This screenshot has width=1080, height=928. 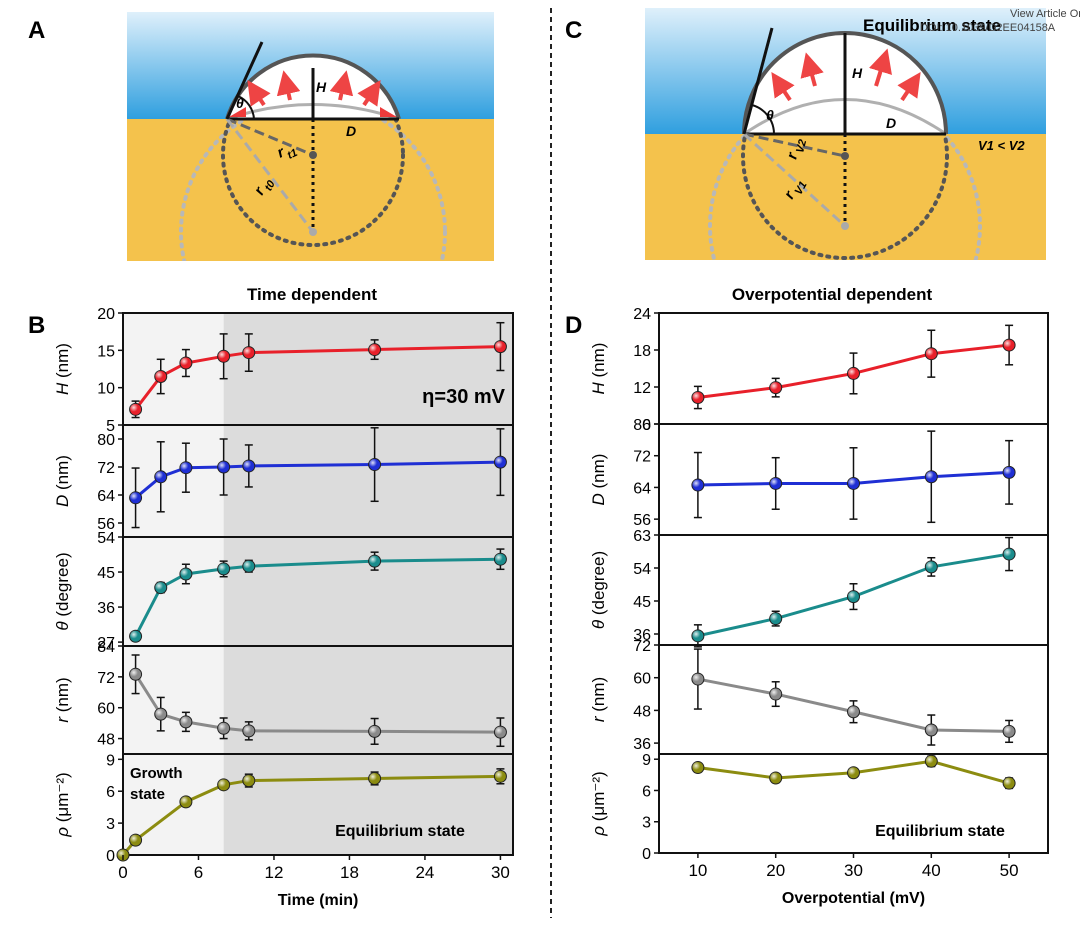 I want to click on x-tick-label: 0, so click(x=122, y=872).